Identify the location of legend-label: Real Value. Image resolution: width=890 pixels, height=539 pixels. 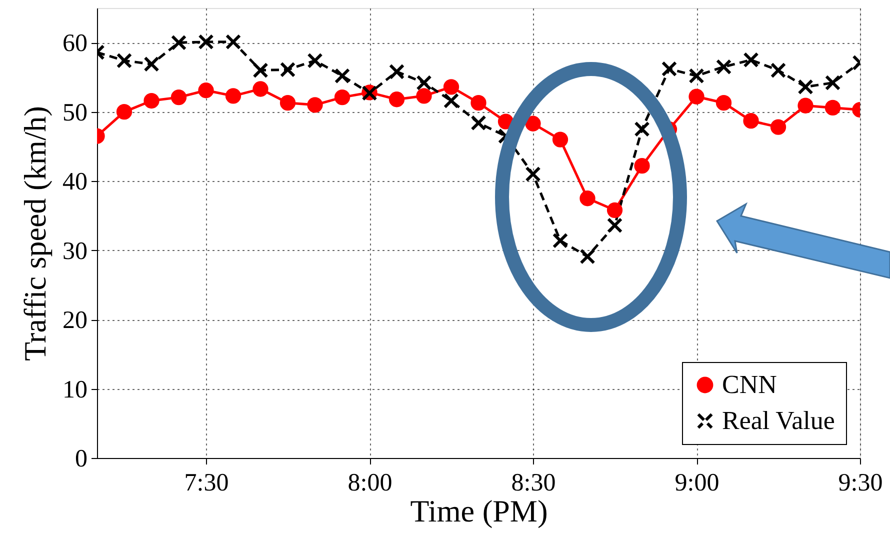
(778, 420).